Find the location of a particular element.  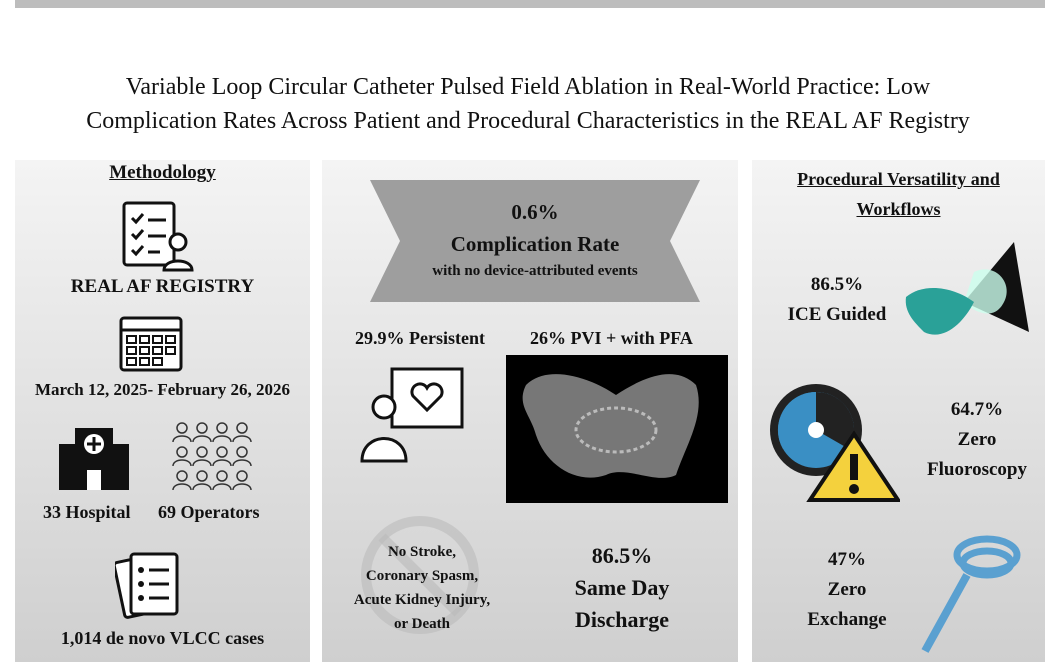

ice-value: 86.5% is located at coordinates (837, 284).